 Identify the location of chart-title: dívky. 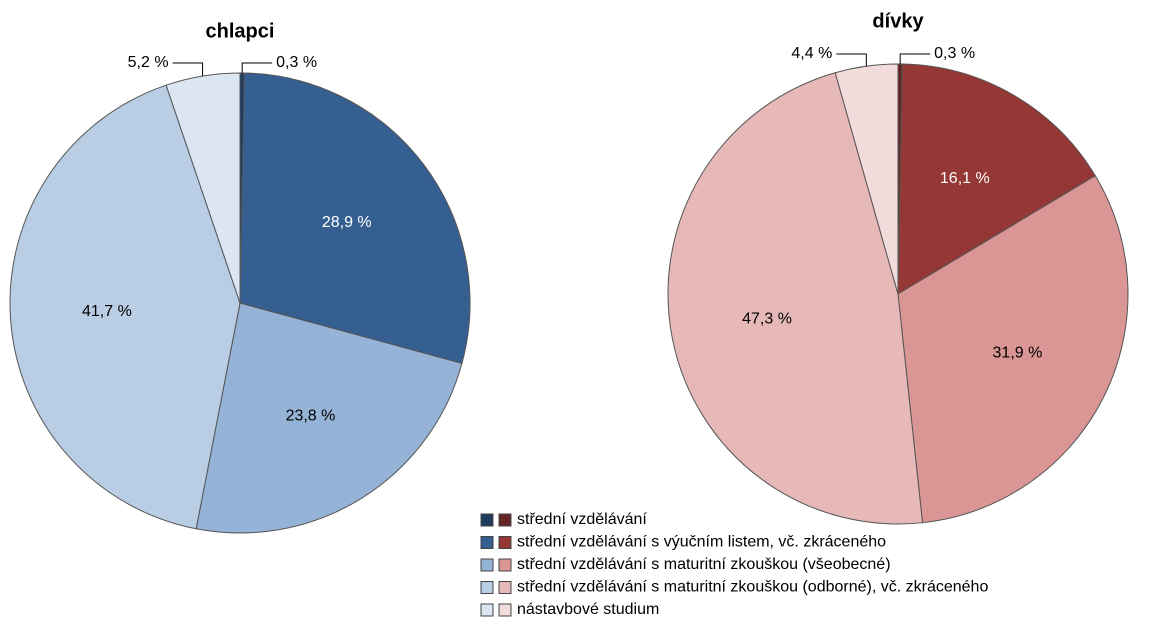
(898, 21).